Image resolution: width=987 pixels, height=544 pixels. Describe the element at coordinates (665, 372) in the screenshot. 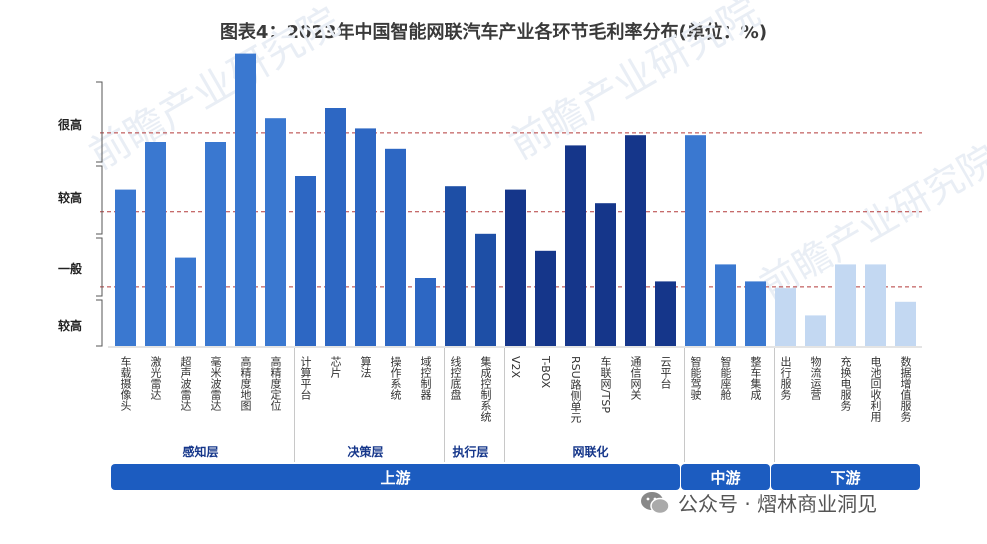

I see `x-tick-label: 云平台` at that location.